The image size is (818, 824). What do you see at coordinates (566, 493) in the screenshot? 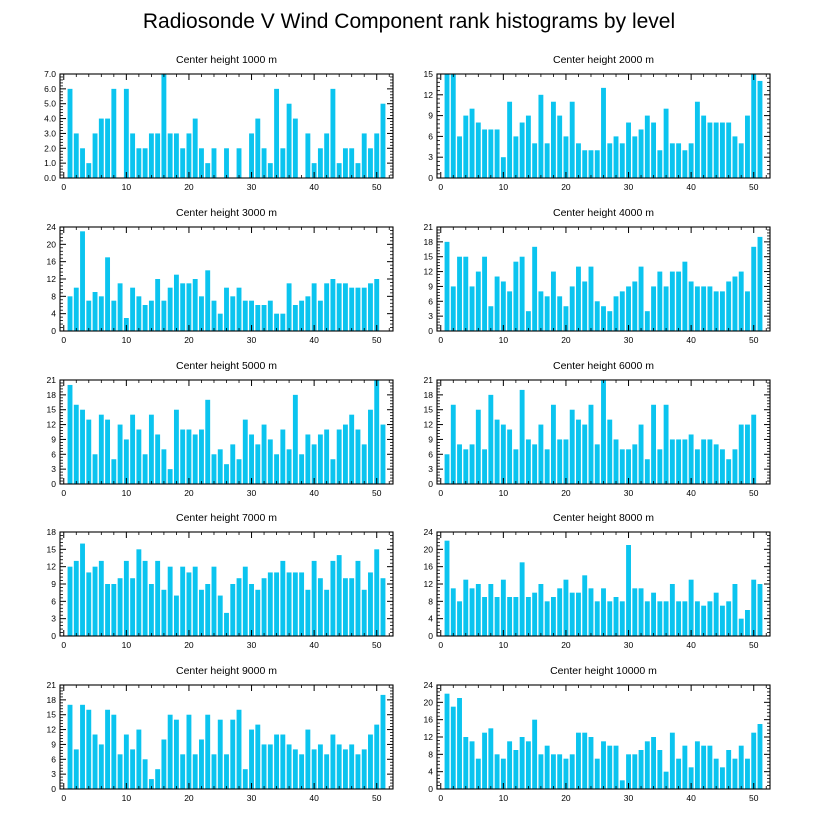
I see `x-tick-label: 20` at bounding box center [566, 493].